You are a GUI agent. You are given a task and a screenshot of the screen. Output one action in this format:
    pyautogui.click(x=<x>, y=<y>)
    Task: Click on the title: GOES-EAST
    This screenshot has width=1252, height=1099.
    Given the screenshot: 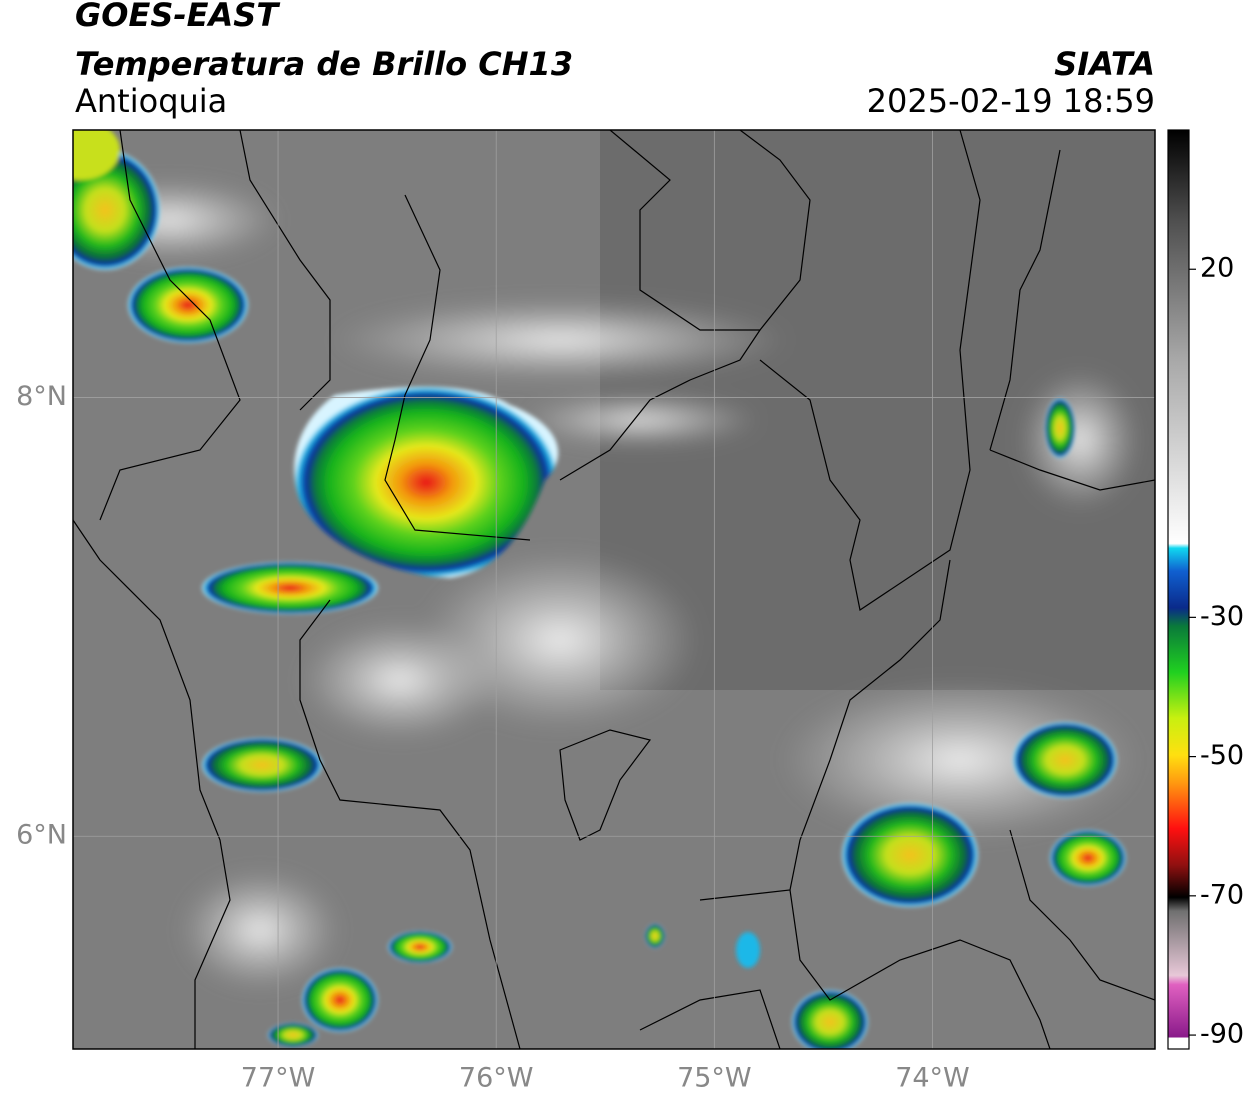 What is the action you would take?
    pyautogui.click(x=177, y=17)
    